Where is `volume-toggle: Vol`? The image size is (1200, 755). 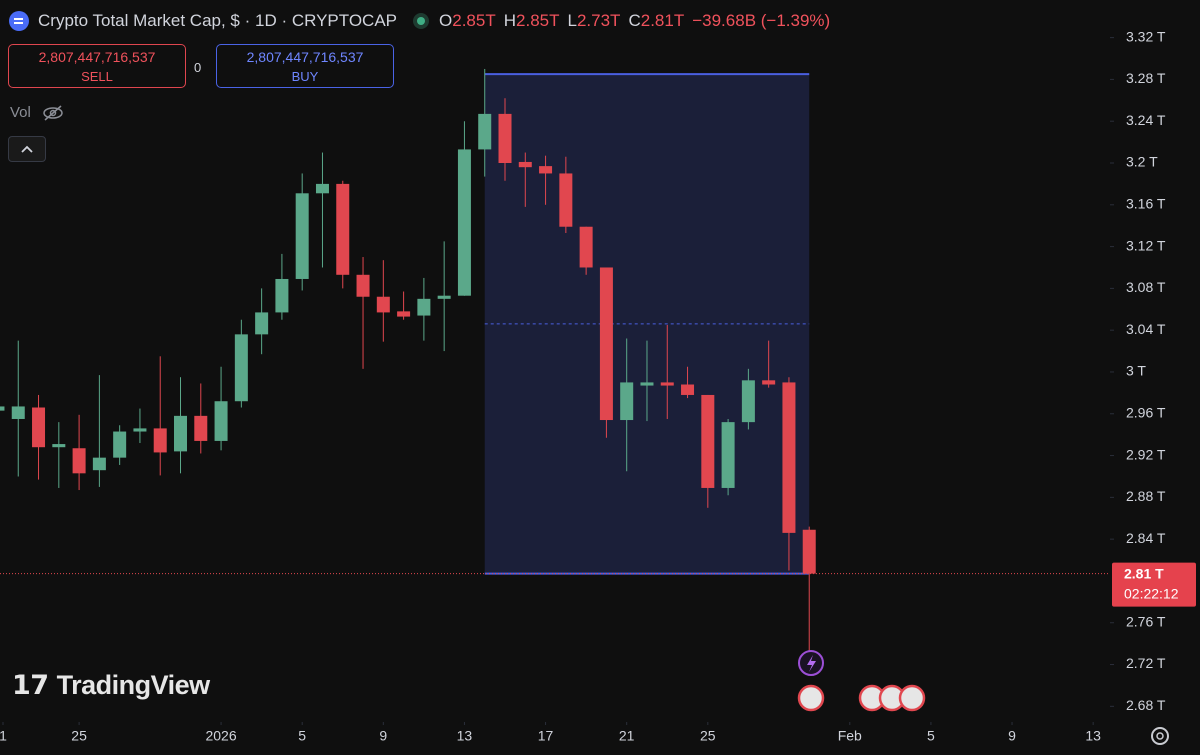
volume-toggle: Vol is located at coordinates (37, 113).